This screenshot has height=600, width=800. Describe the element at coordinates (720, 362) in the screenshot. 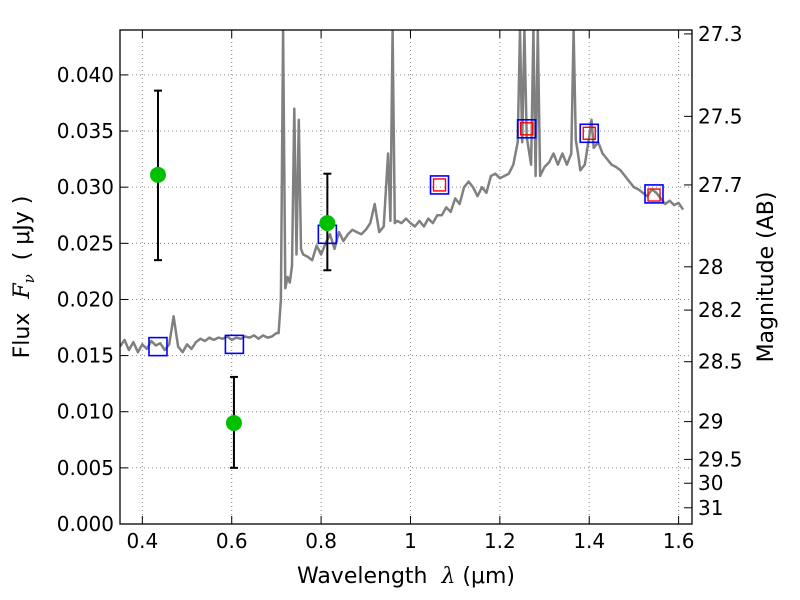

I see `y2-tick-label: 28.5` at that location.